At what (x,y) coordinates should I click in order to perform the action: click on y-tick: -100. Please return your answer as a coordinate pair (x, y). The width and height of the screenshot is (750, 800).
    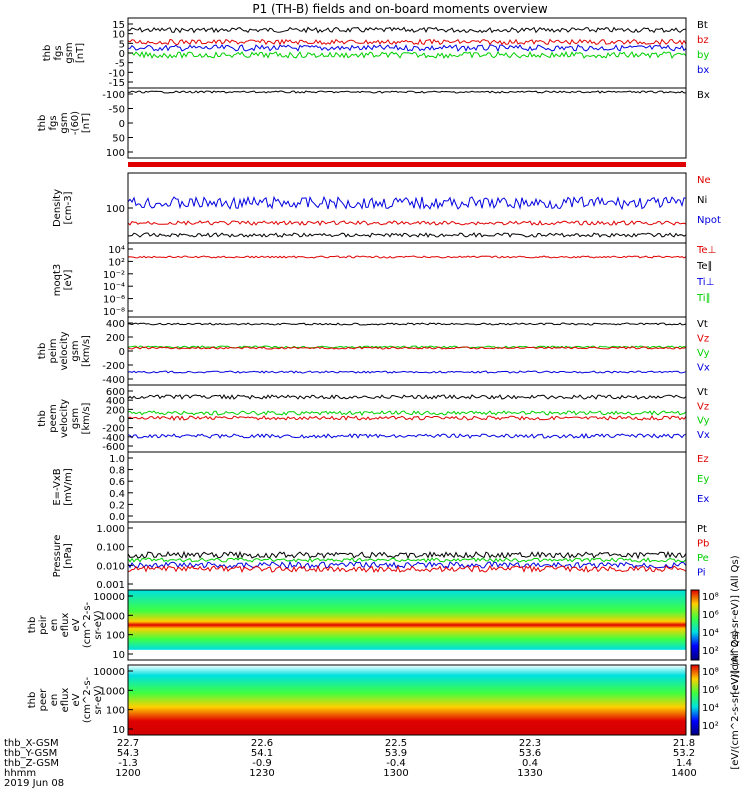
    Looking at the image, I should click on (113, 95).